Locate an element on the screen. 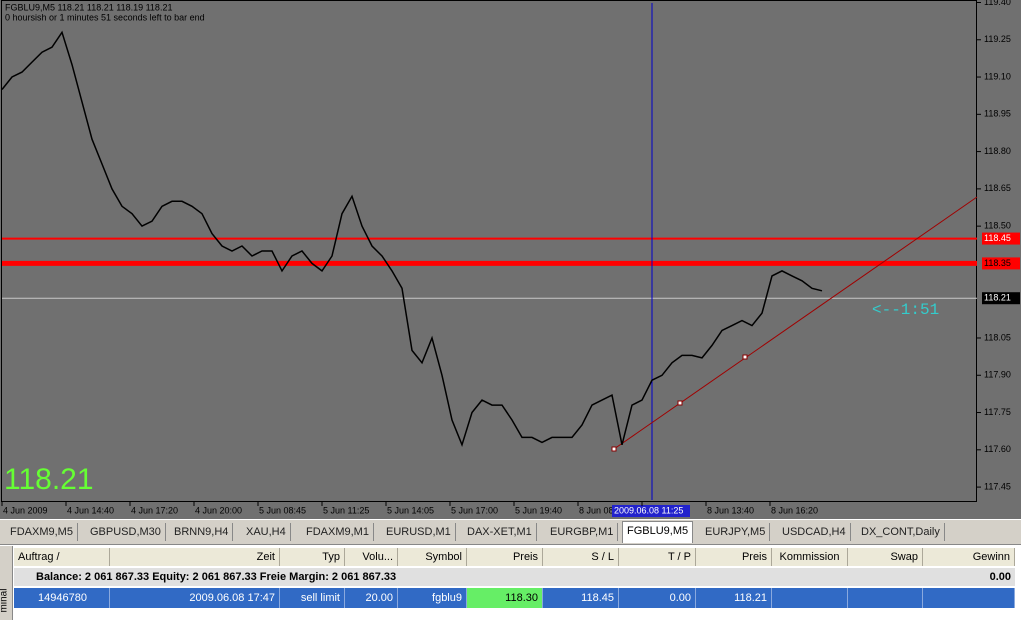 The width and height of the screenshot is (1021, 620). order-cell: sell limit is located at coordinates (312, 598).